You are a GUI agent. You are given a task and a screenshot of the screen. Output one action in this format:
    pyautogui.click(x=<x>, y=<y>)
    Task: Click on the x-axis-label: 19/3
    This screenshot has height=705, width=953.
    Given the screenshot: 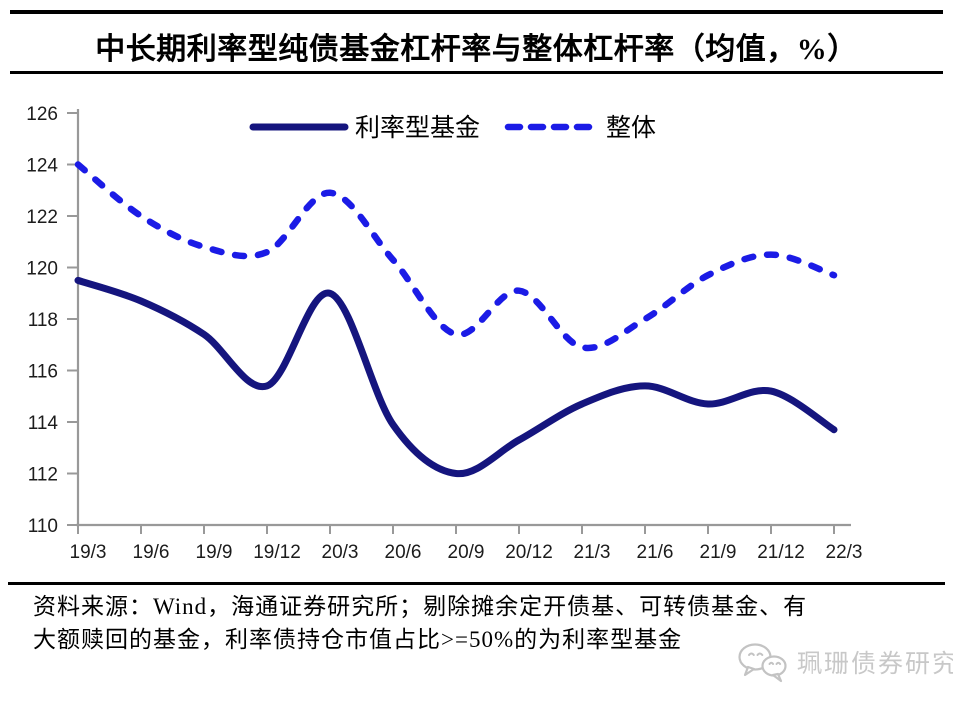 What is the action you would take?
    pyautogui.click(x=88, y=552)
    